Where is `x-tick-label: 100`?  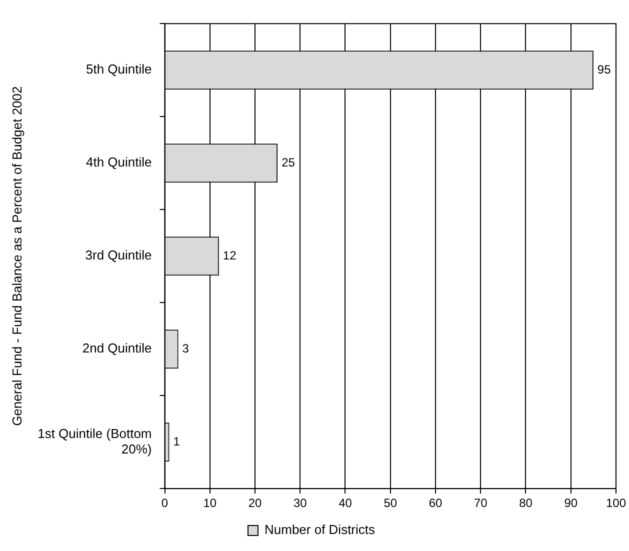
x-tick-label: 100 is located at coordinates (616, 503).